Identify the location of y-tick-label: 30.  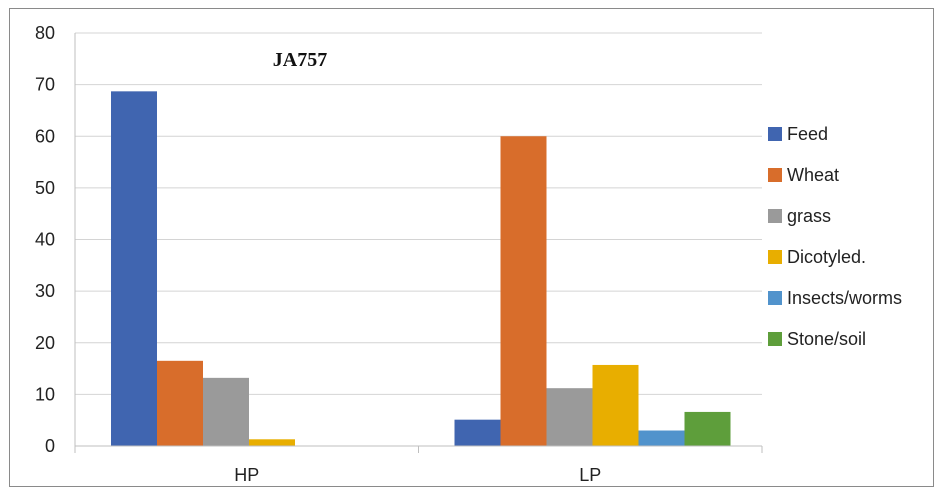
(45, 291).